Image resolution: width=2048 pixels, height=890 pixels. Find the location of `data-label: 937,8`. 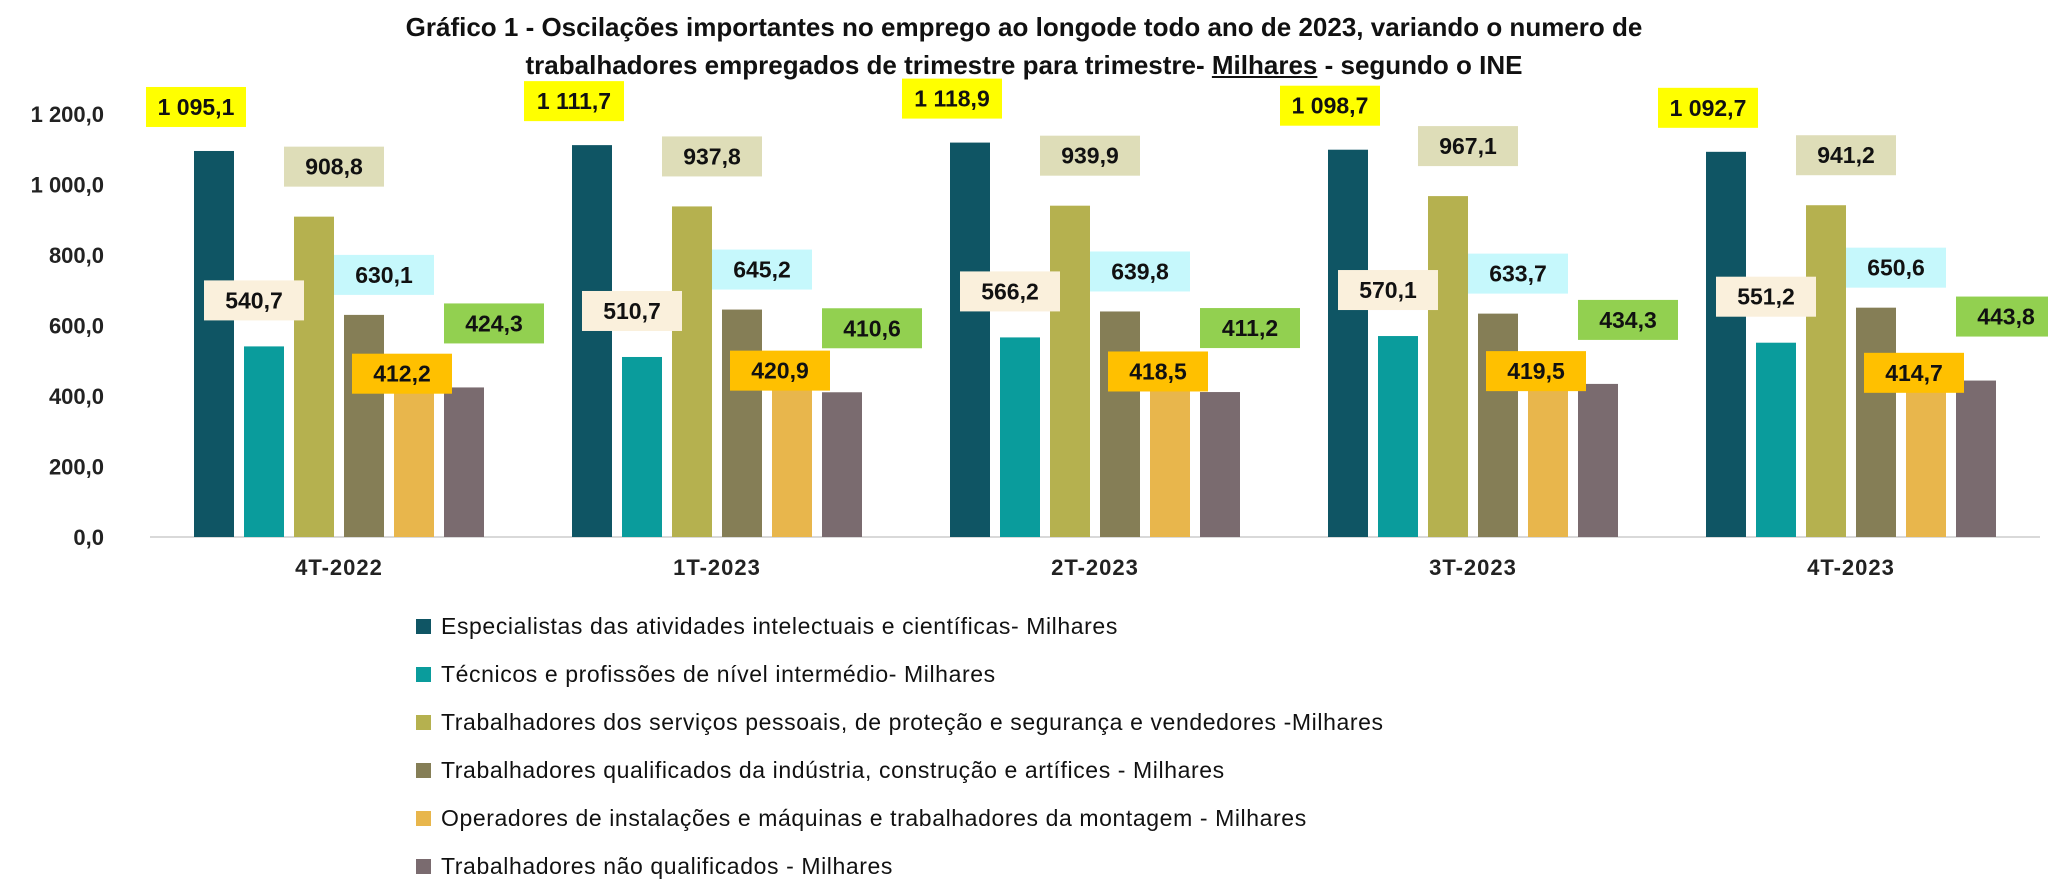

data-label: 937,8 is located at coordinates (712, 156).